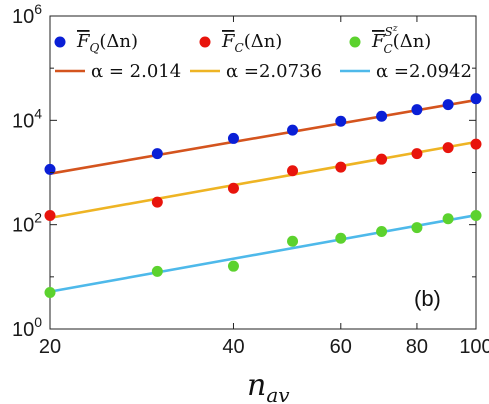 This screenshot has height=404, width=489. Describe the element at coordinates (417, 347) in the screenshot. I see `x-tick-label: 80` at that location.